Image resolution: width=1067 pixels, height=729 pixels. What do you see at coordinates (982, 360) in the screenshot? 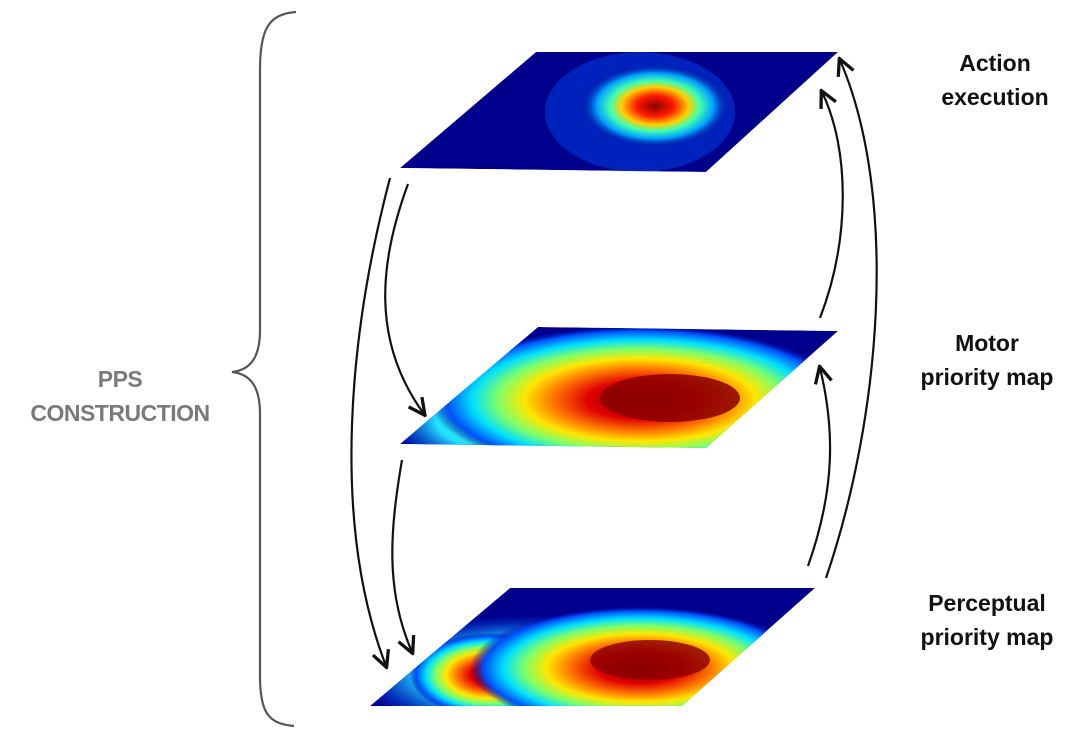
I see `motor-priority-label: Motor priority map` at bounding box center [982, 360].